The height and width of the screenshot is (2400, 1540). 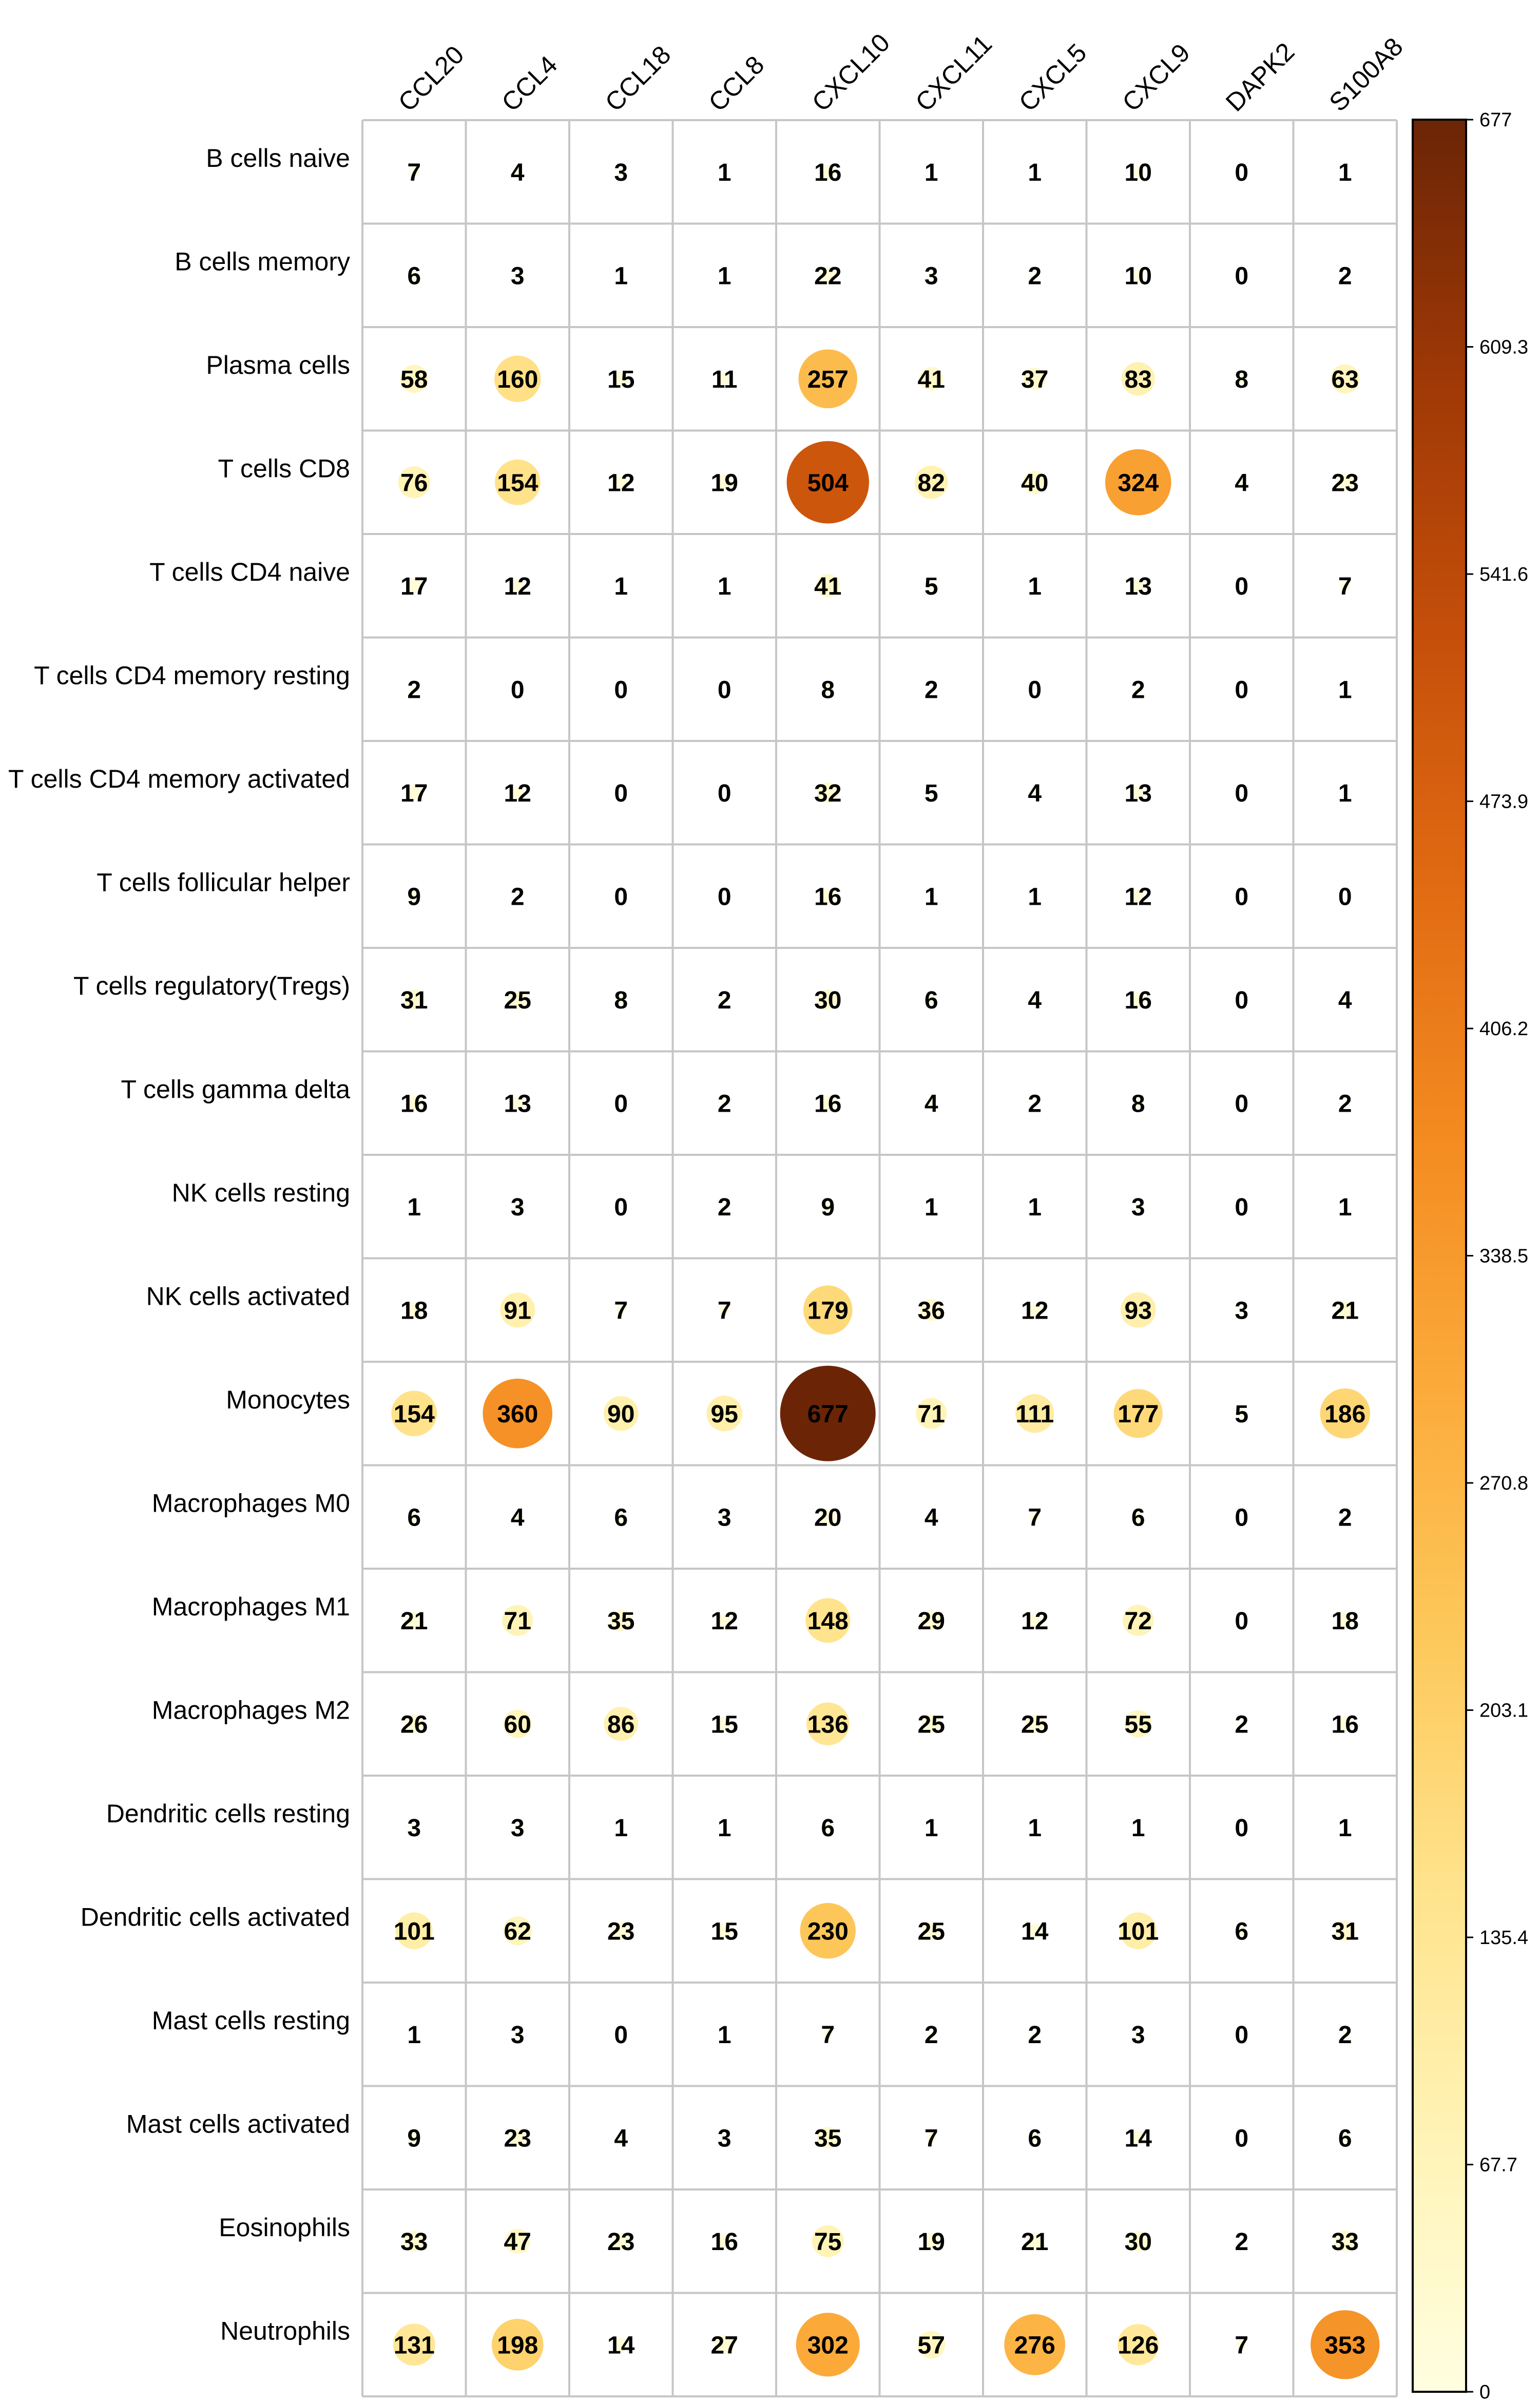 What do you see at coordinates (1138, 483) in the screenshot?
I see `cell-value: 324` at bounding box center [1138, 483].